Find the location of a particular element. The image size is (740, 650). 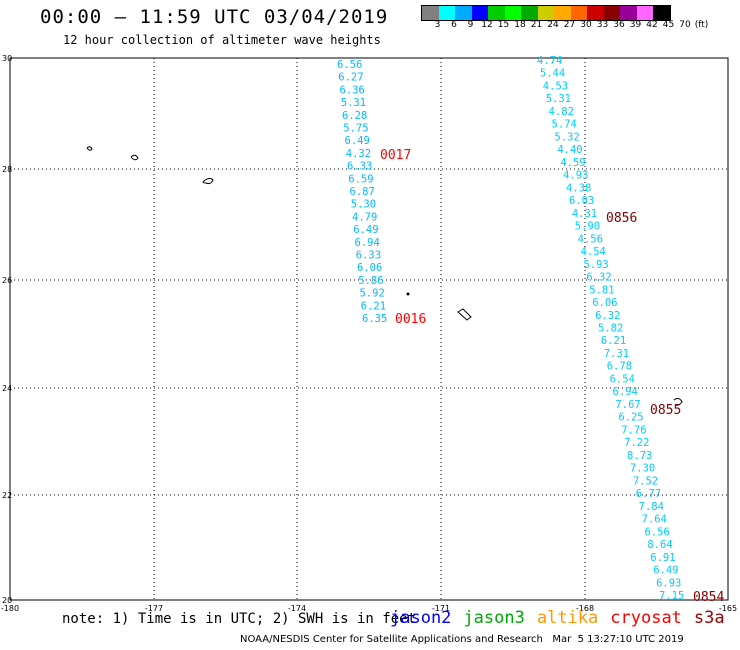

swh-value-label: 4.38 is located at coordinates (578, 188).